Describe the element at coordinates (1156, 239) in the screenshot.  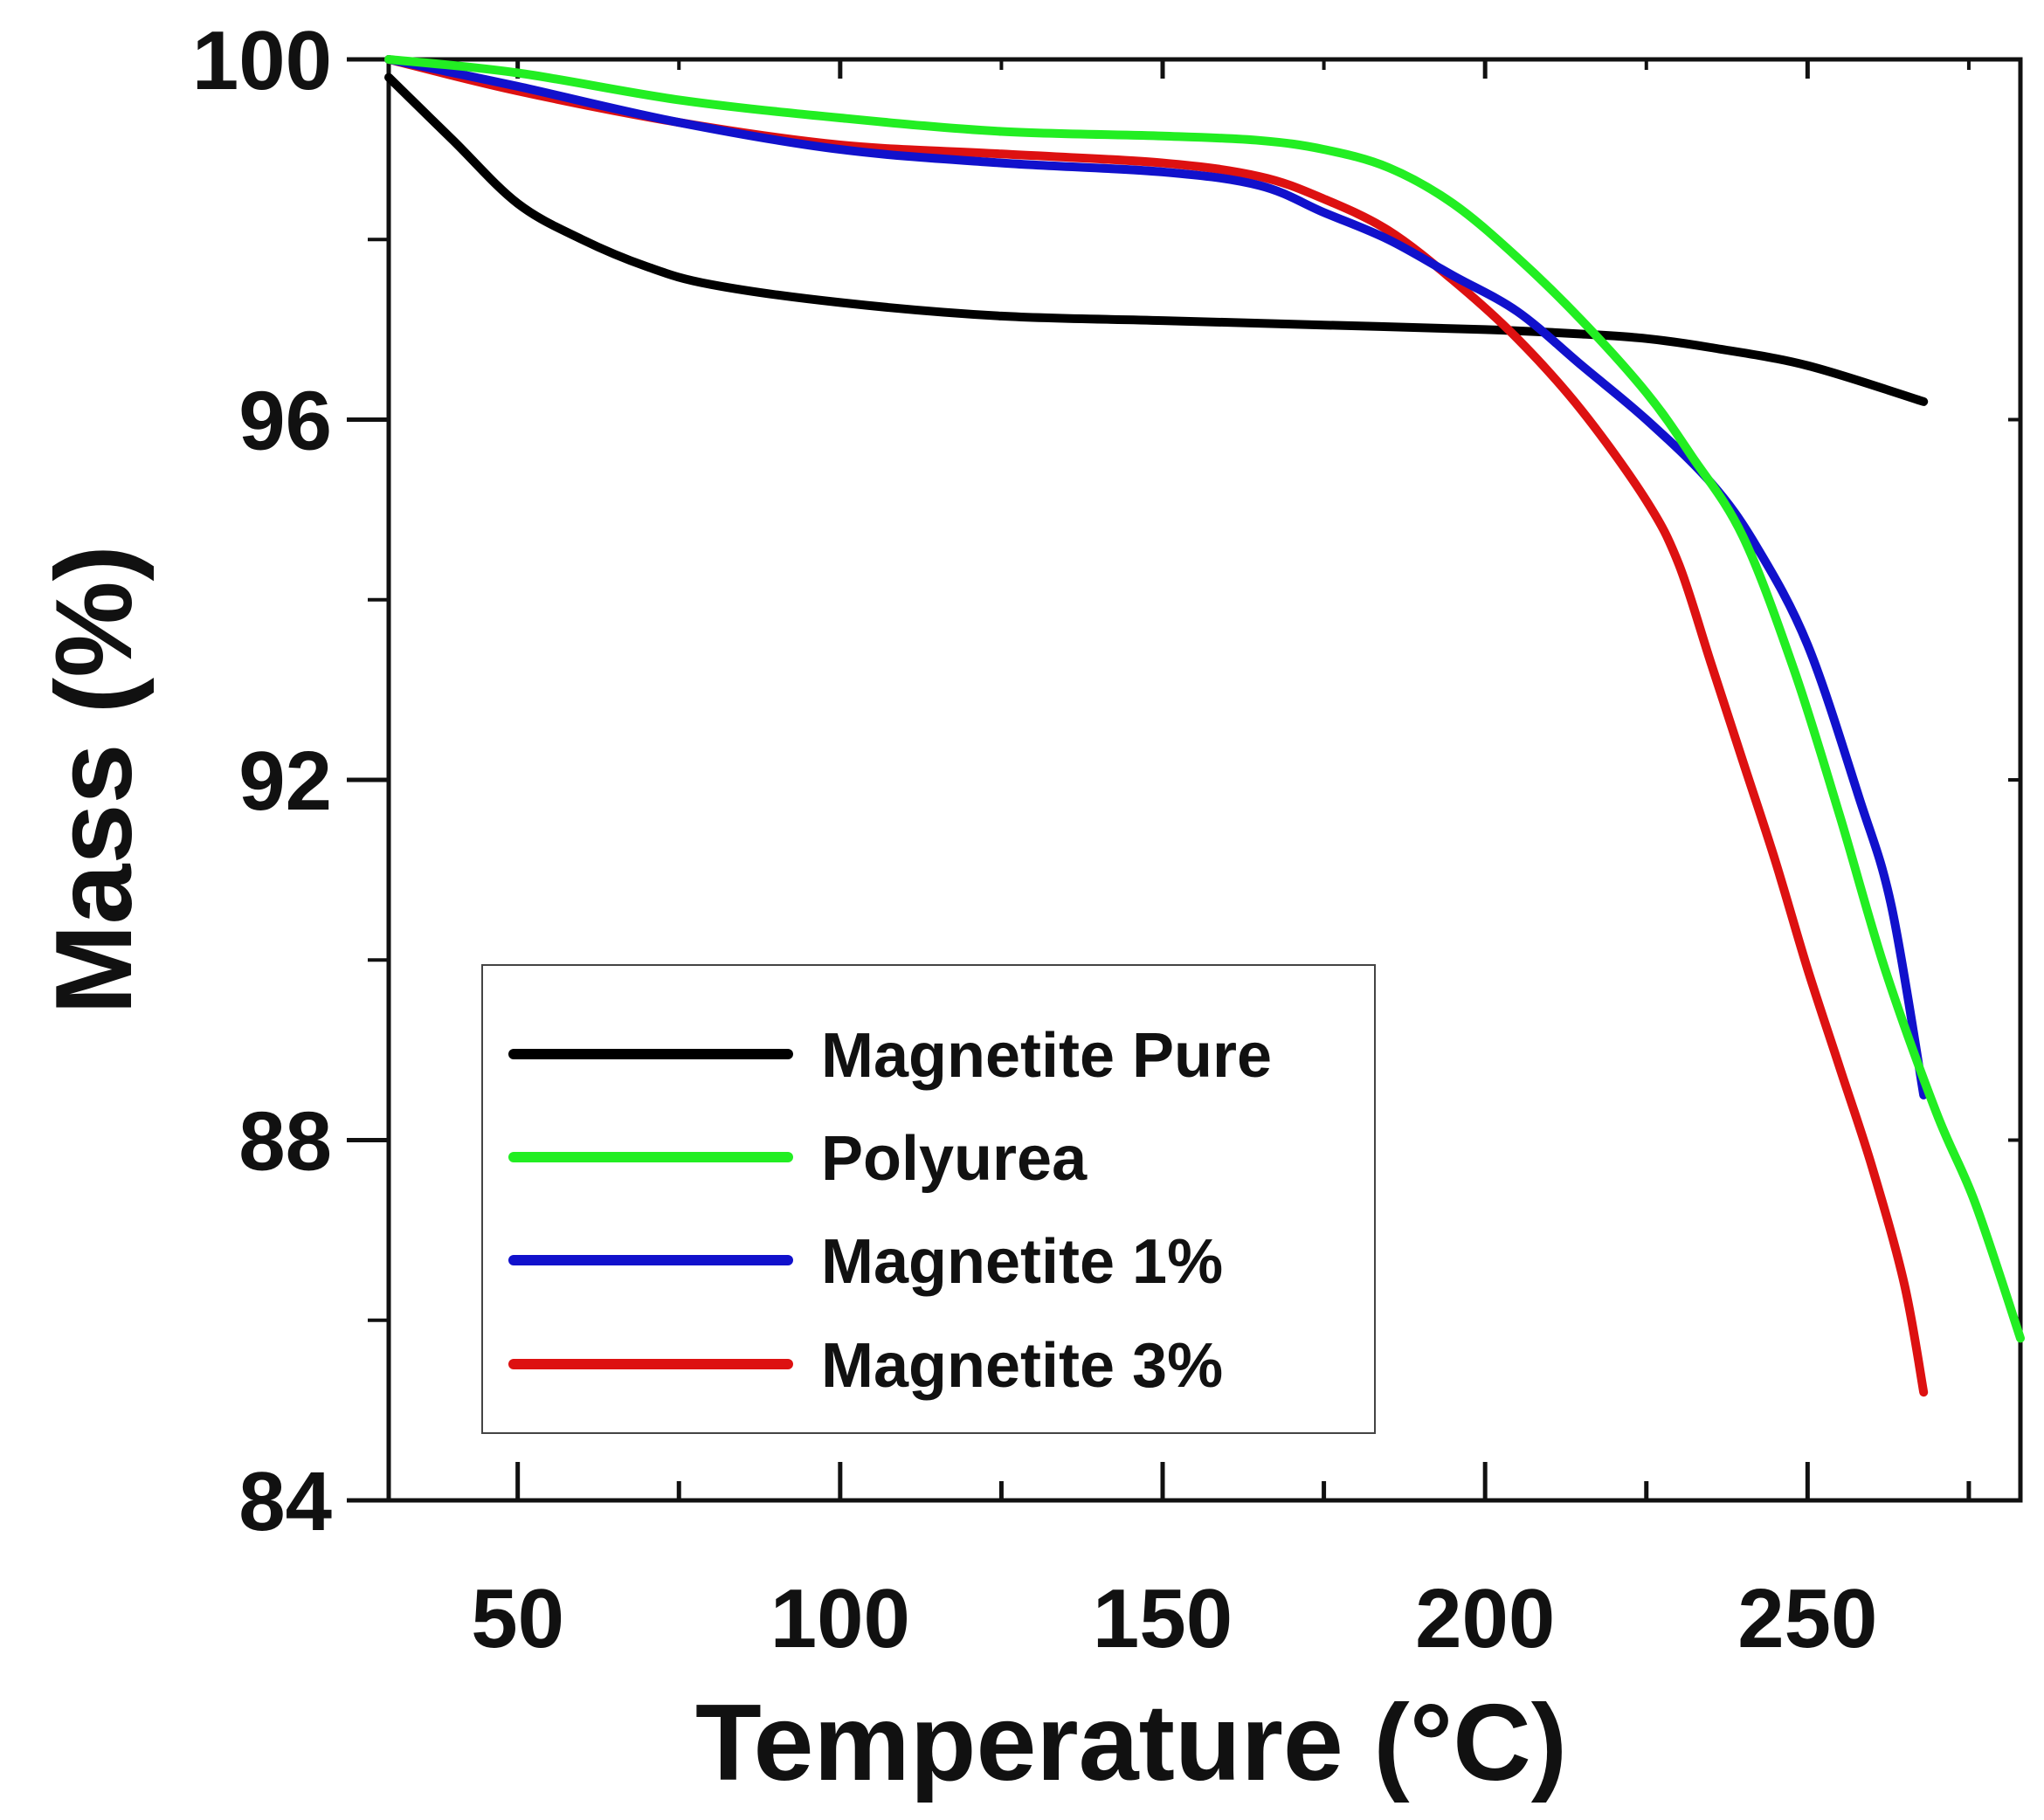
I see `series-line-magnetite-pure` at that location.